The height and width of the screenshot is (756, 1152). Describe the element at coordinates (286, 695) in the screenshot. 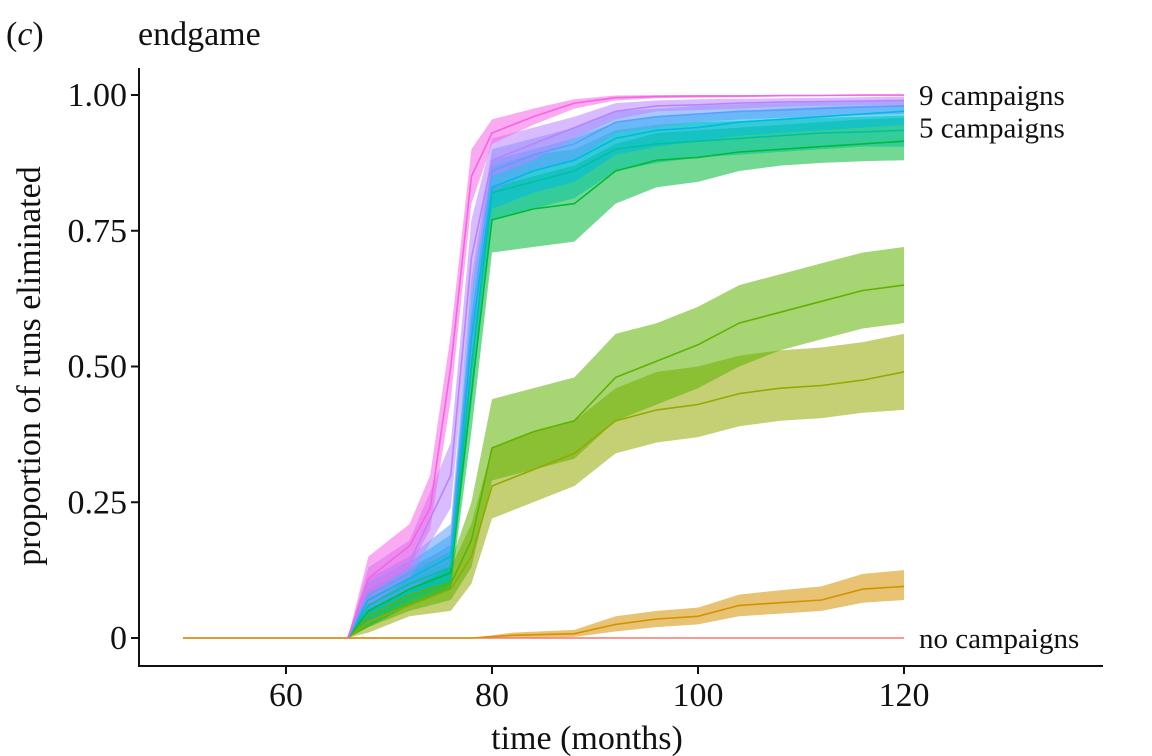

I see `x-tick-label: 60` at that location.